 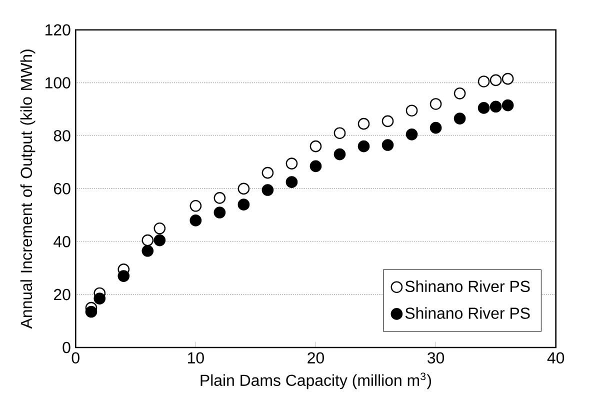 What do you see at coordinates (62, 242) in the screenshot?
I see `y-tick-label: 40` at bounding box center [62, 242].